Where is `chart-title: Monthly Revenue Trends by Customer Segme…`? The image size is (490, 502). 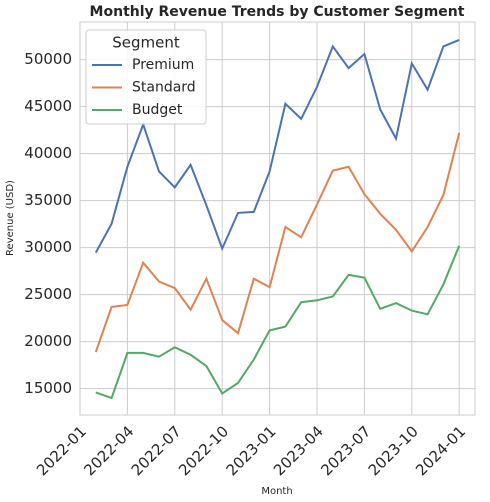
chart-title: Monthly Revenue Trends by Customer Segme… is located at coordinates (277, 12).